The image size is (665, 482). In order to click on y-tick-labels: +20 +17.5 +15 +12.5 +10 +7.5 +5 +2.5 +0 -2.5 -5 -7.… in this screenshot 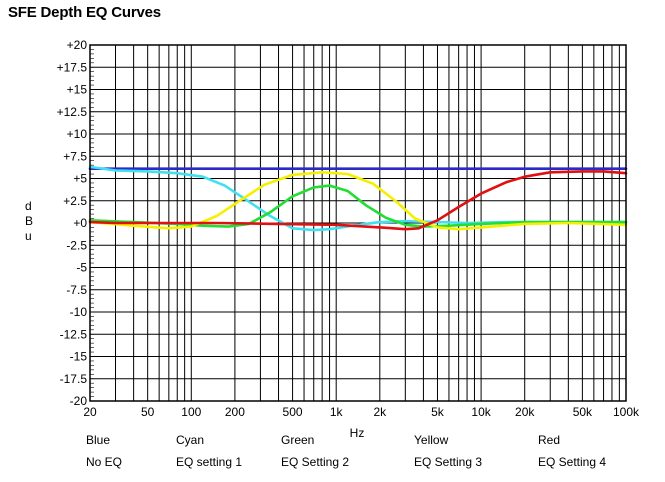, I will do `click(72, 223)`.